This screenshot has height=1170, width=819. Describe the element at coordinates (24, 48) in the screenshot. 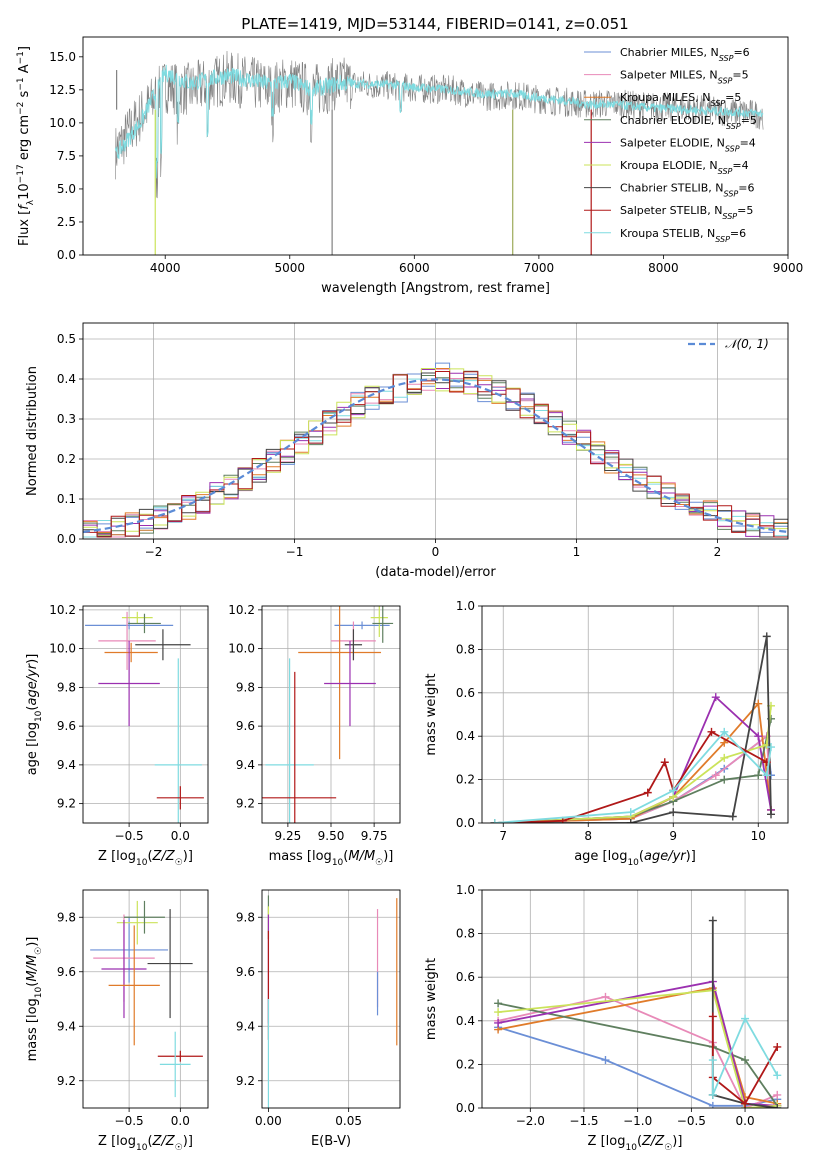

I see `label-span: ]` at that location.